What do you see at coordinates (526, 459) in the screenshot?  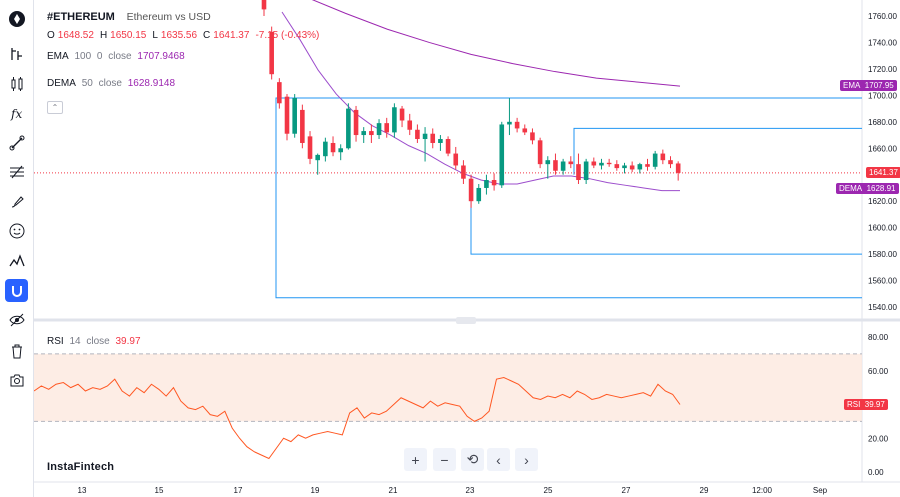 I see `scroll-right-button: ›` at bounding box center [526, 459].